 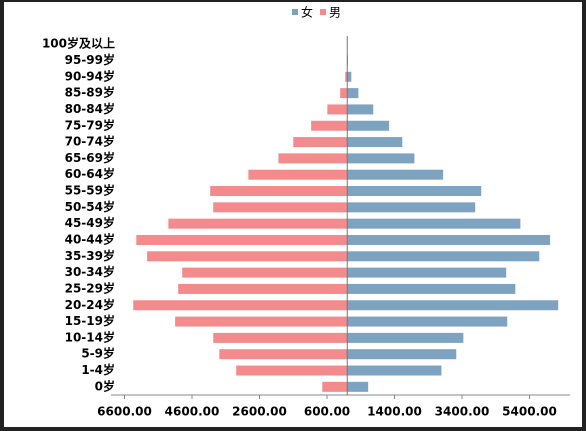 What do you see at coordinates (307, 12) in the screenshot?
I see `legend-label: 女` at bounding box center [307, 12].